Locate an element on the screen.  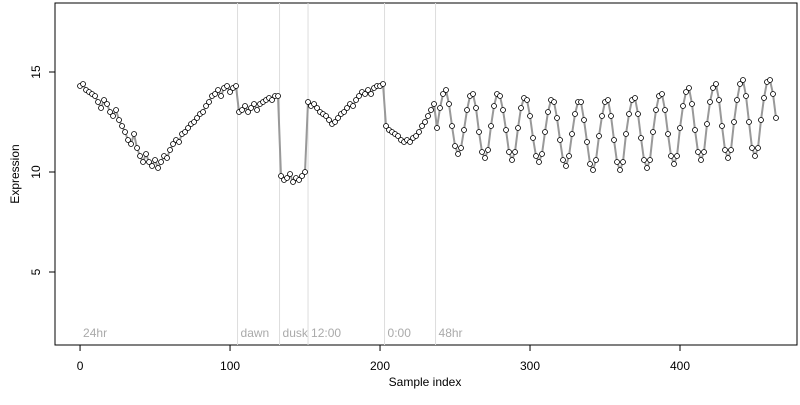
x-tick-label: 0 is located at coordinates (80, 366).